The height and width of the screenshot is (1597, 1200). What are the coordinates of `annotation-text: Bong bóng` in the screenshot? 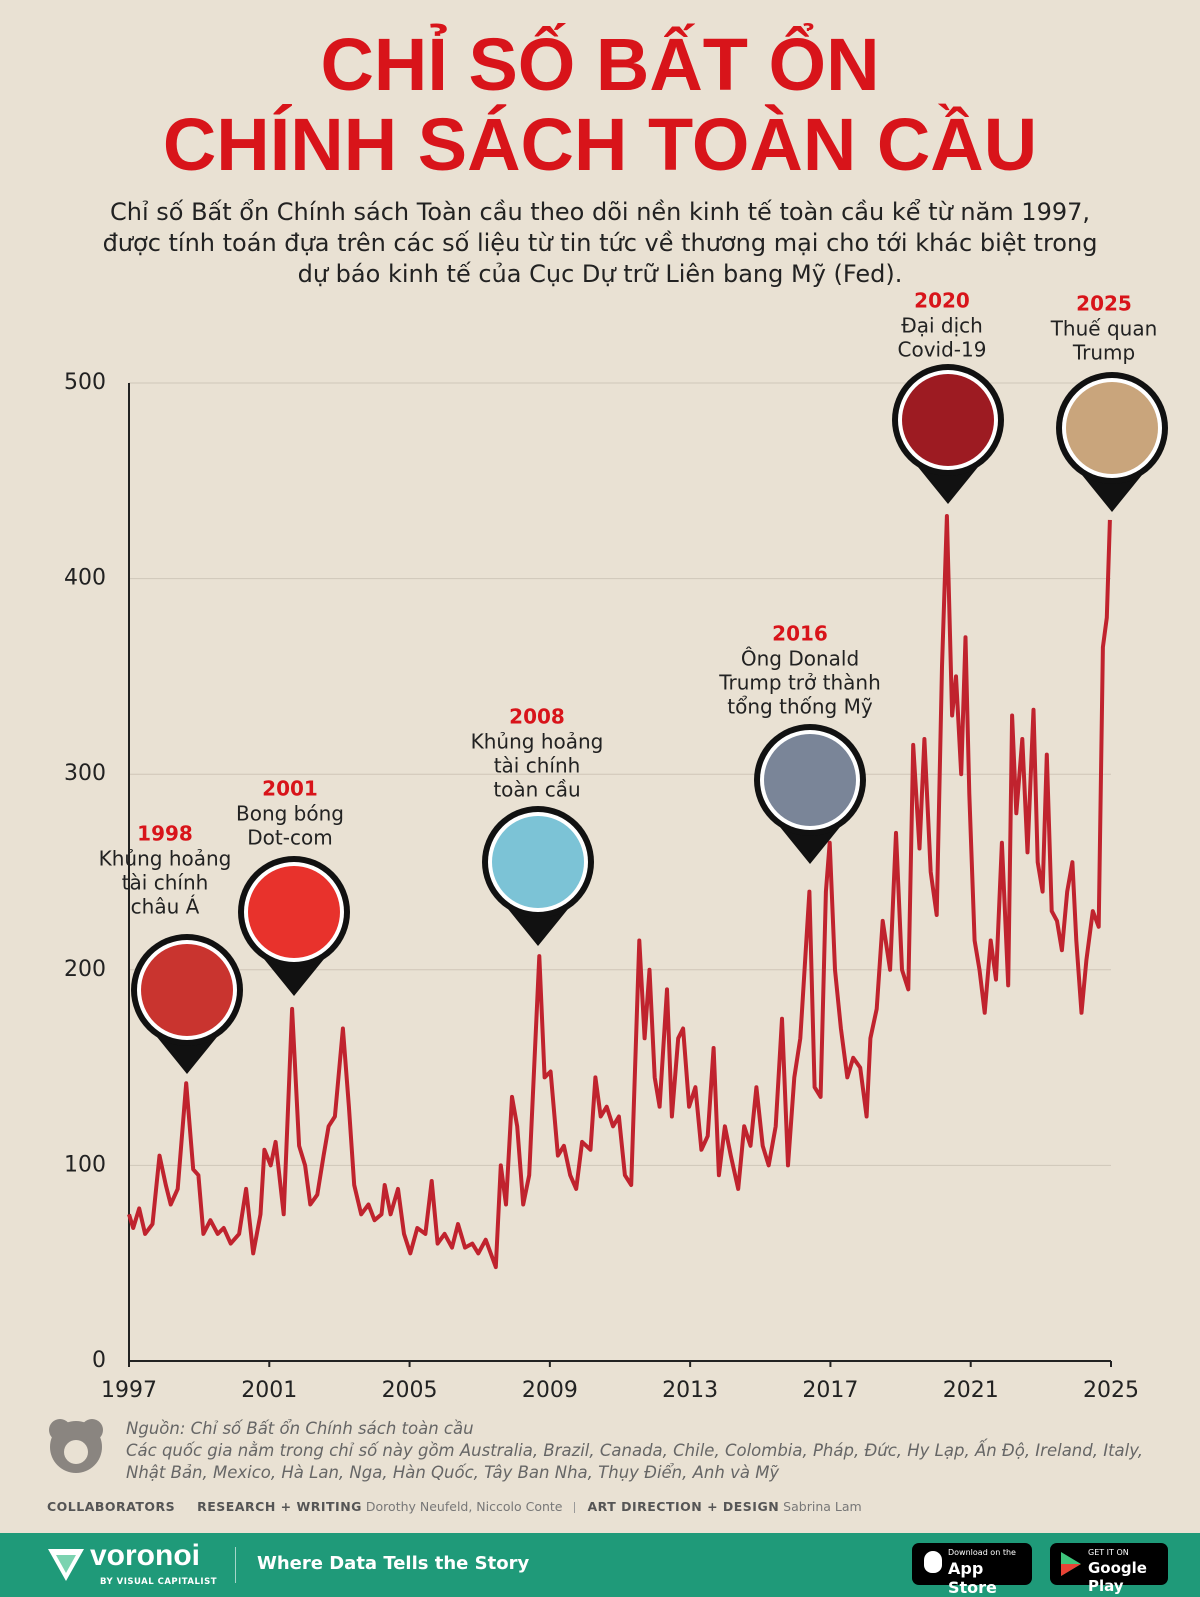 It's located at (290, 814).